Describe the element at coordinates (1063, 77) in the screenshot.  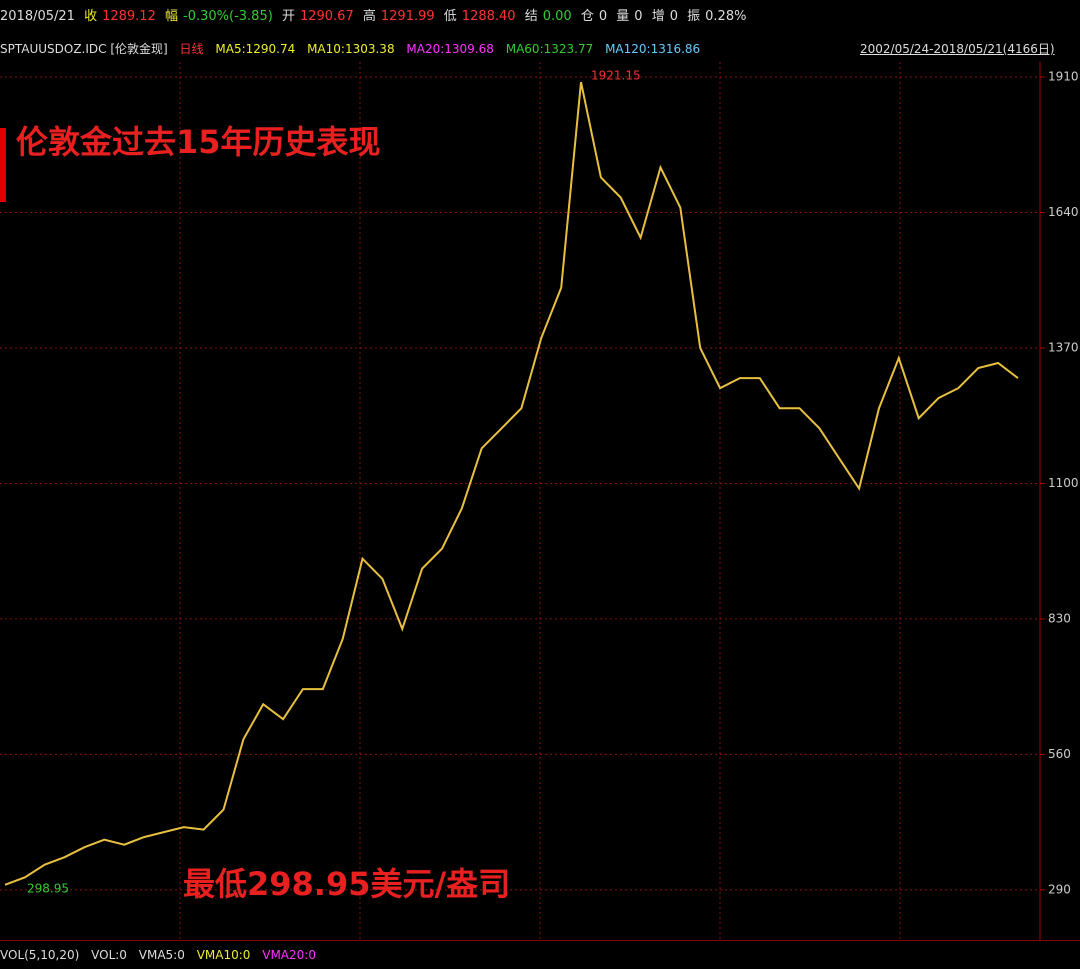
I see `y-tick-label: 1910` at that location.